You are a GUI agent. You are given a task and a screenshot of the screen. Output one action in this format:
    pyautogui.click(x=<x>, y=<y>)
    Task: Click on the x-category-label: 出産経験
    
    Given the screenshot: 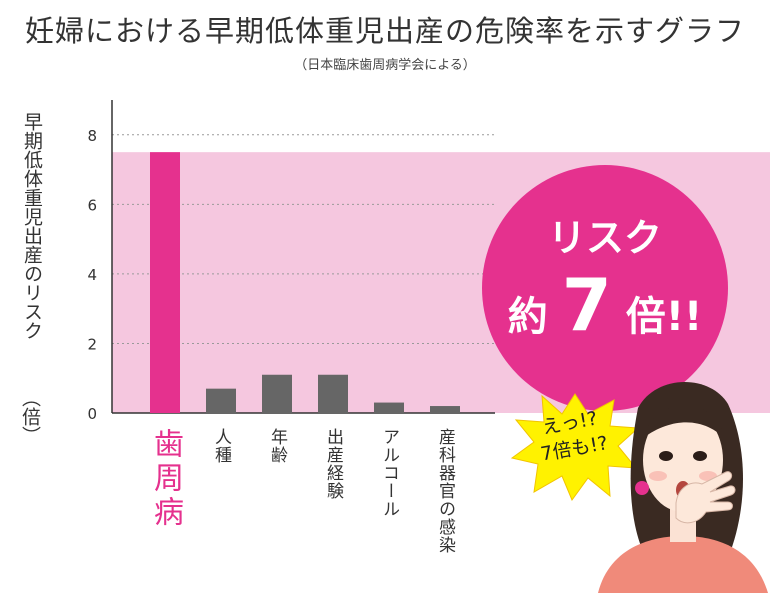 What is the action you would take?
    pyautogui.click(x=333, y=464)
    